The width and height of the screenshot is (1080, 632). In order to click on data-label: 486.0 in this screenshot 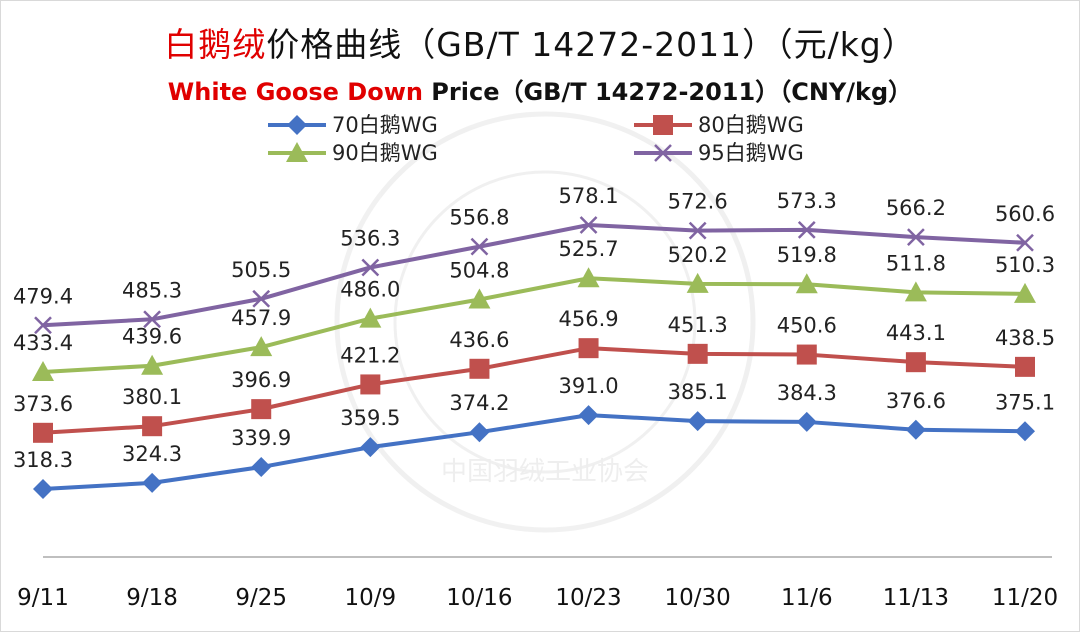, I will do `click(370, 290)`.